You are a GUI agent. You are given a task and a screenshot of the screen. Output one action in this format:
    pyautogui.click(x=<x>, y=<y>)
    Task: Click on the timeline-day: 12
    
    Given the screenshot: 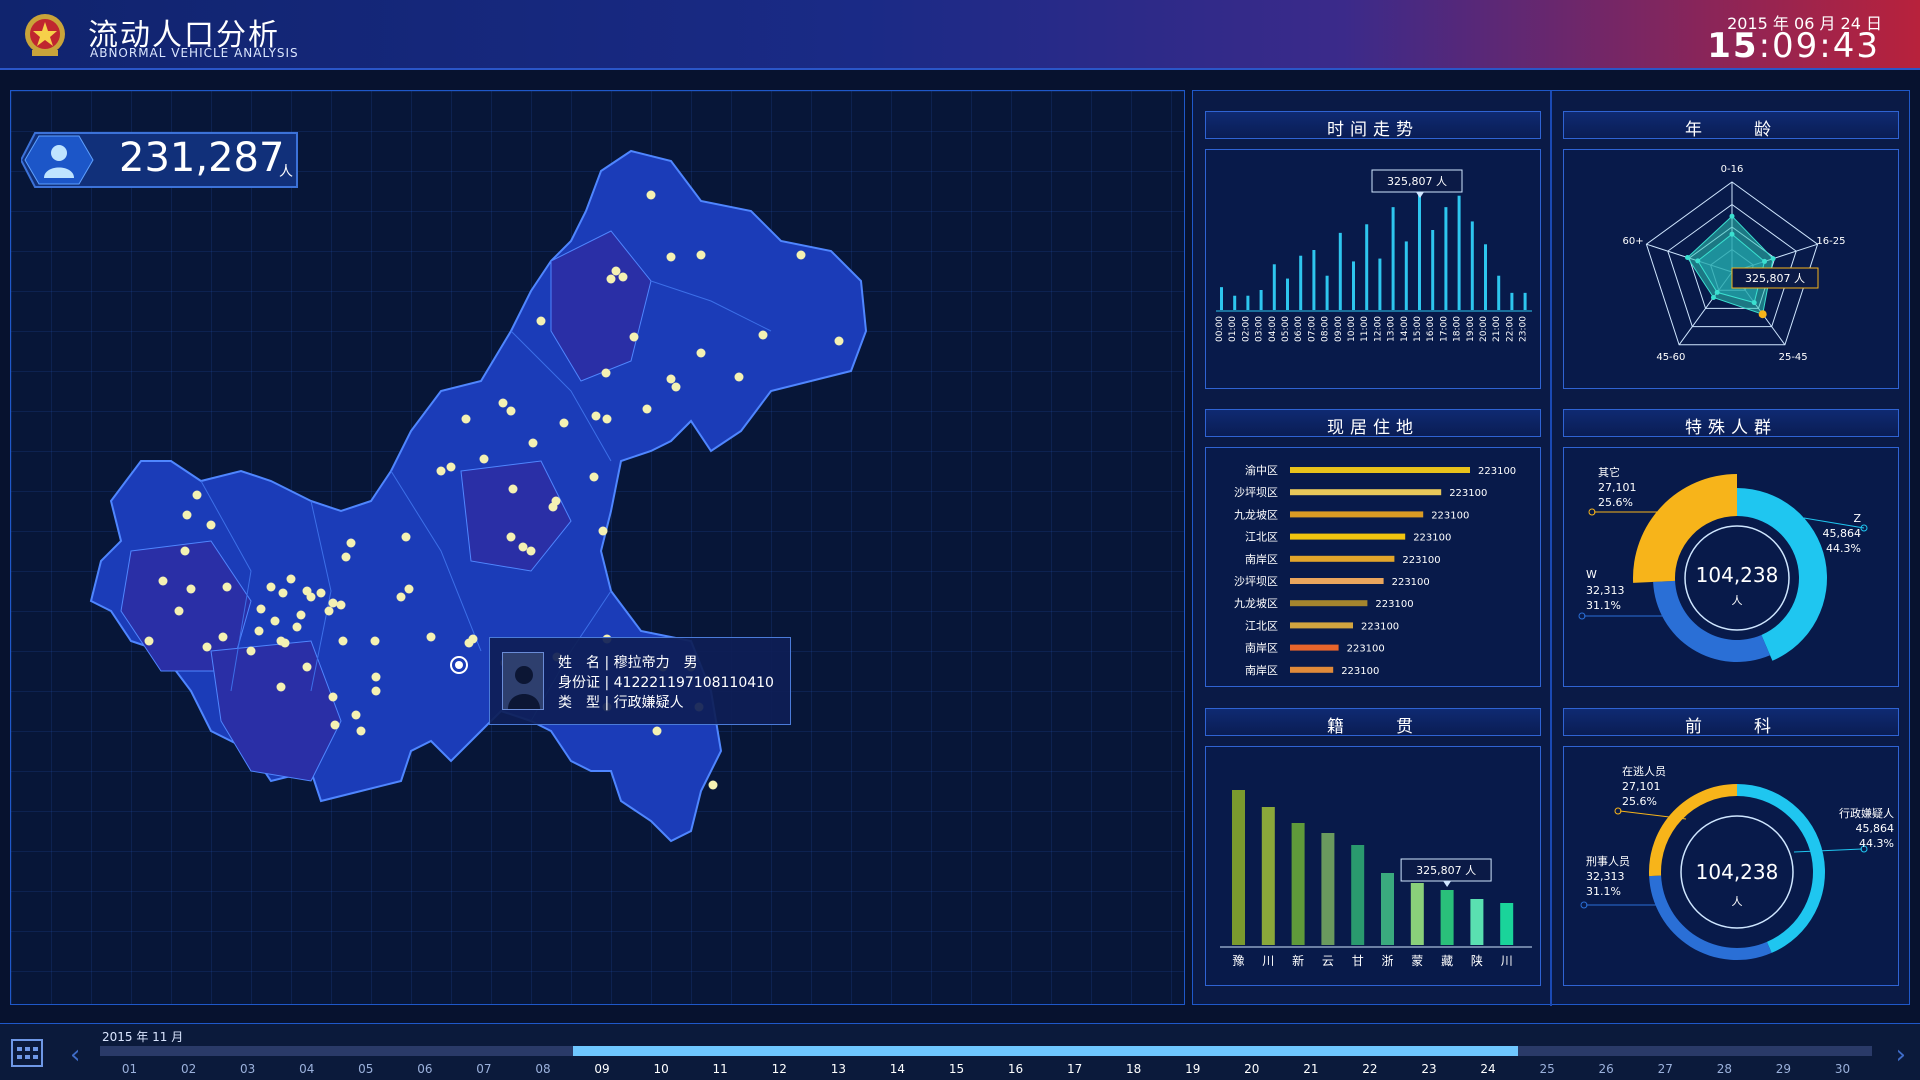 What is the action you would take?
    pyautogui.click(x=779, y=1069)
    